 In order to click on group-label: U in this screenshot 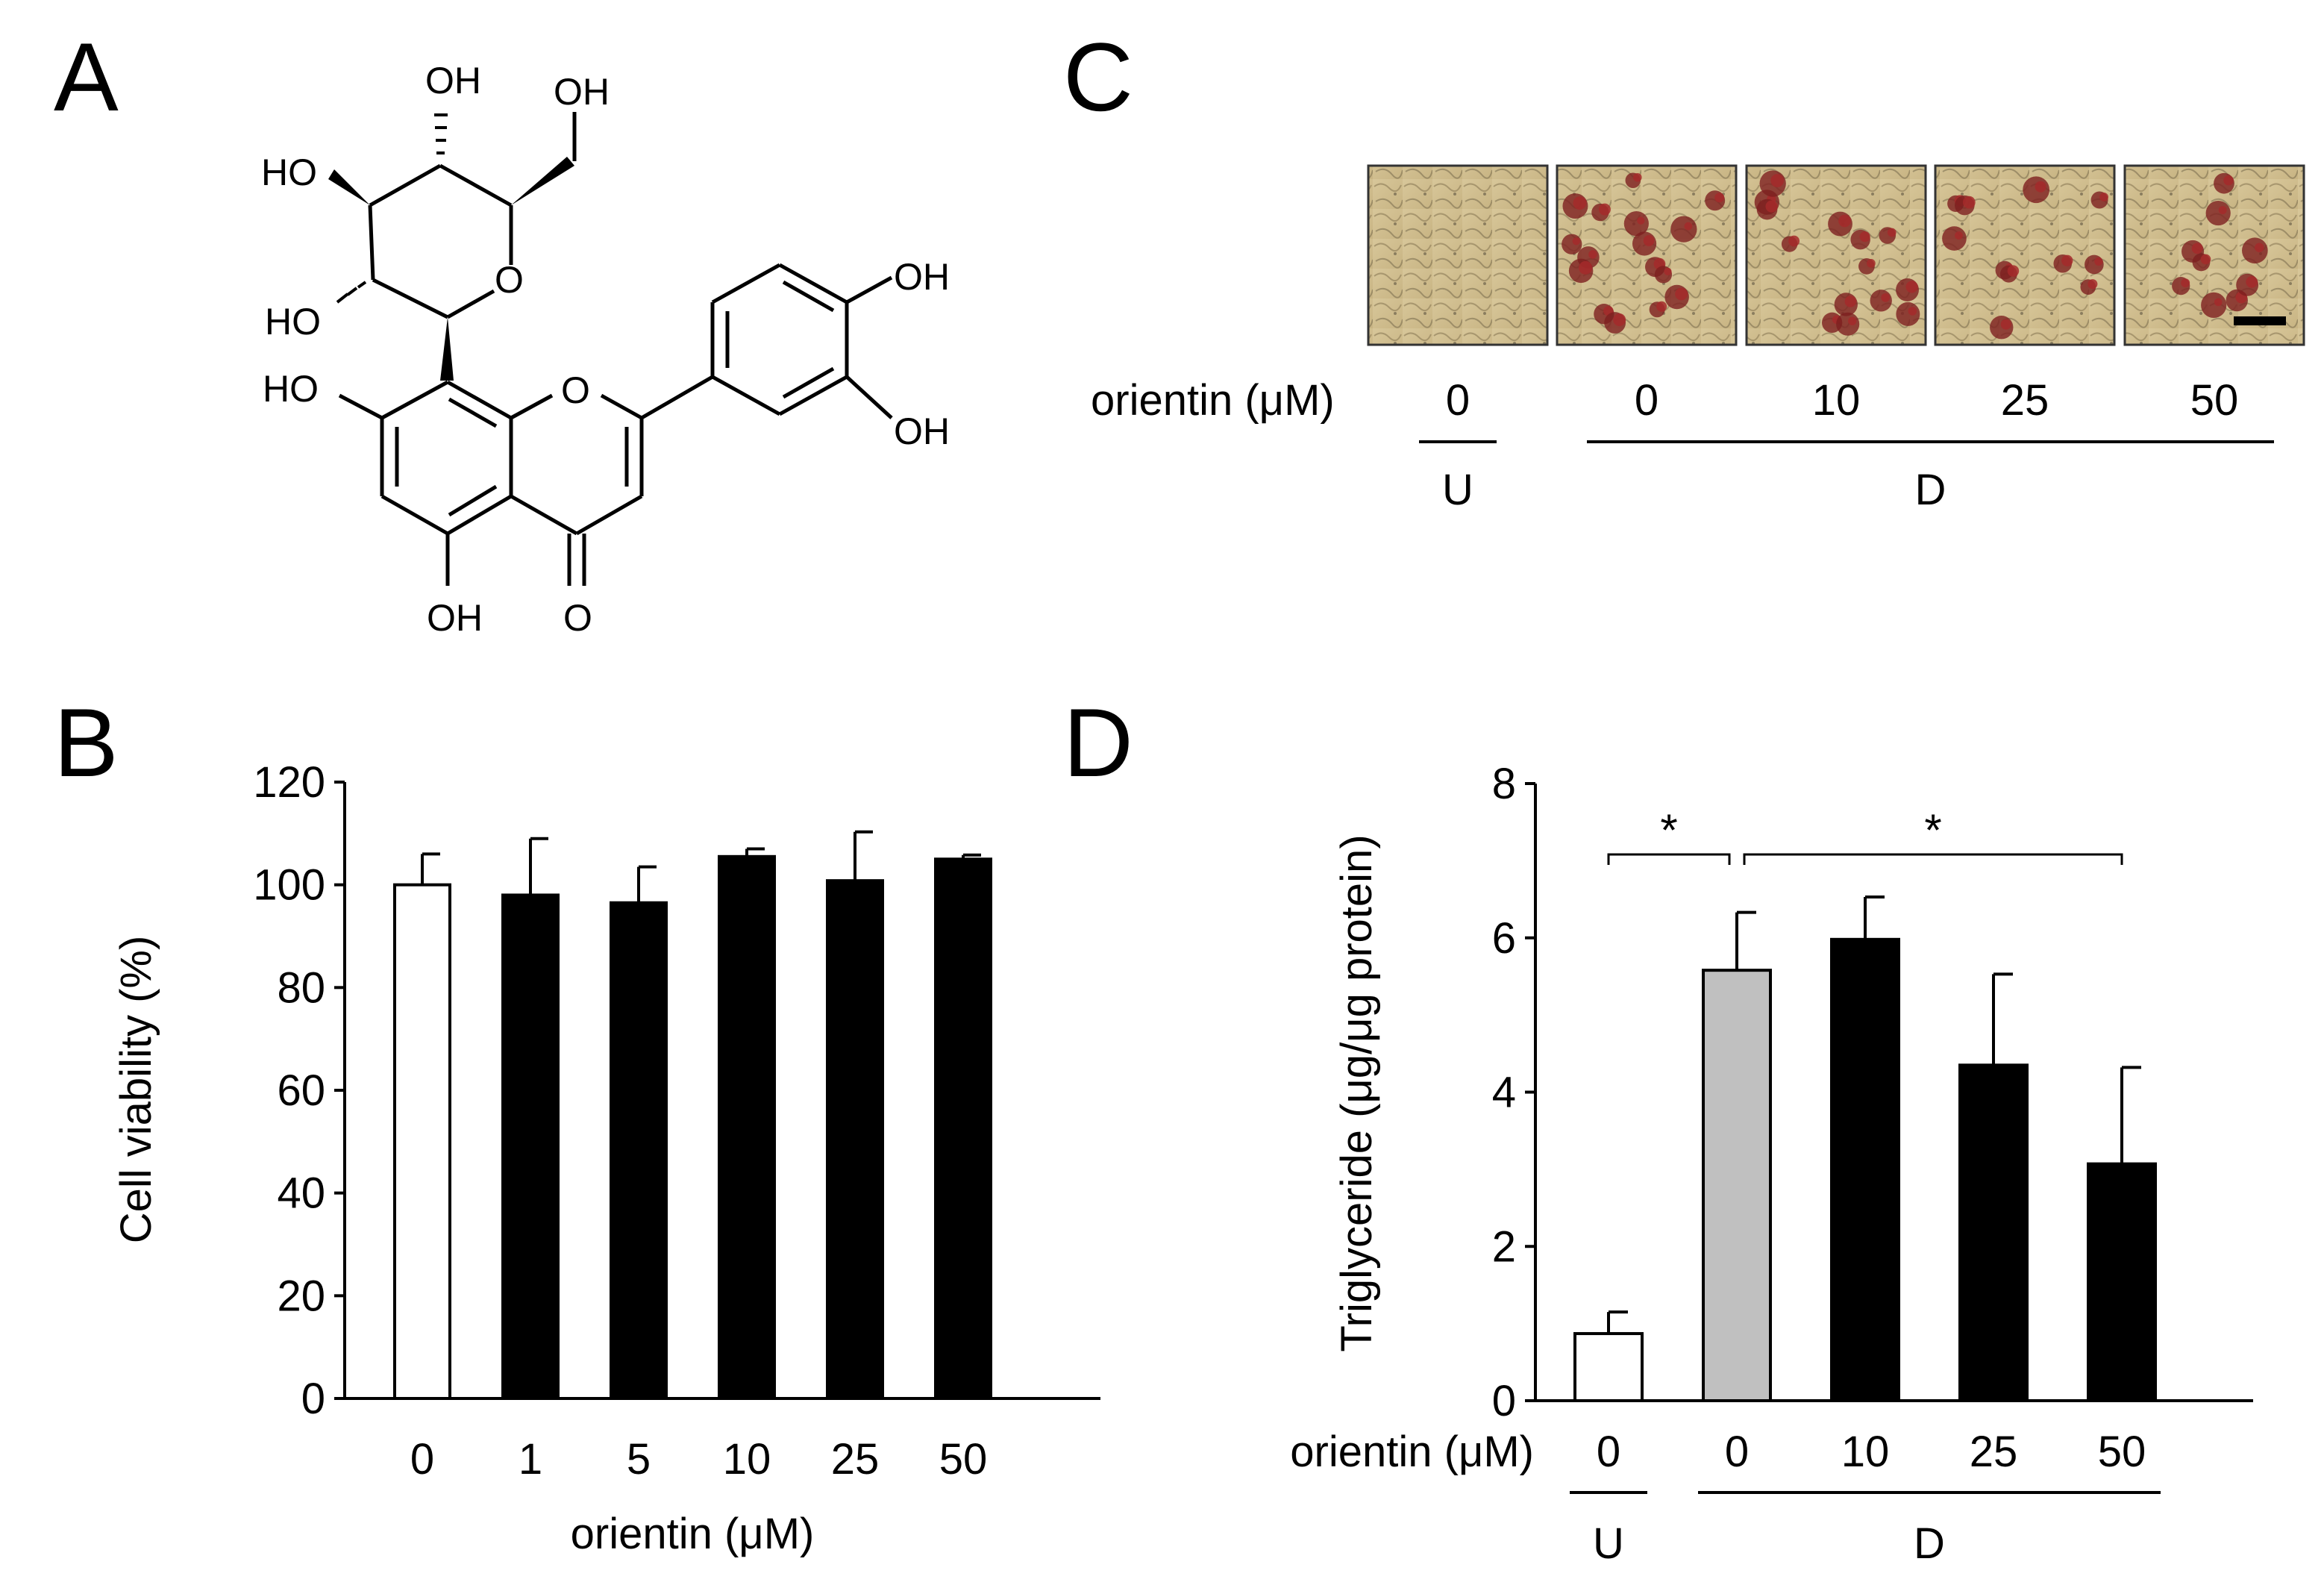, I will do `click(1608, 1543)`.